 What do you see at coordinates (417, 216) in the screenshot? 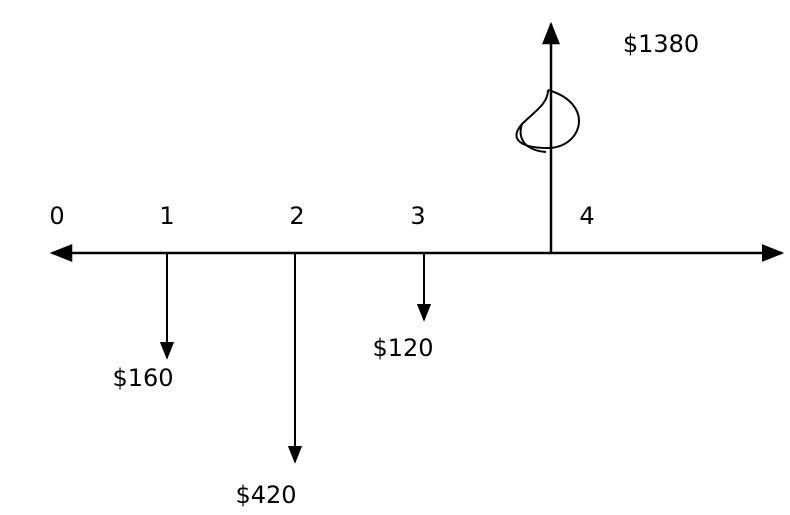
I see `period-label-3: 3` at bounding box center [417, 216].